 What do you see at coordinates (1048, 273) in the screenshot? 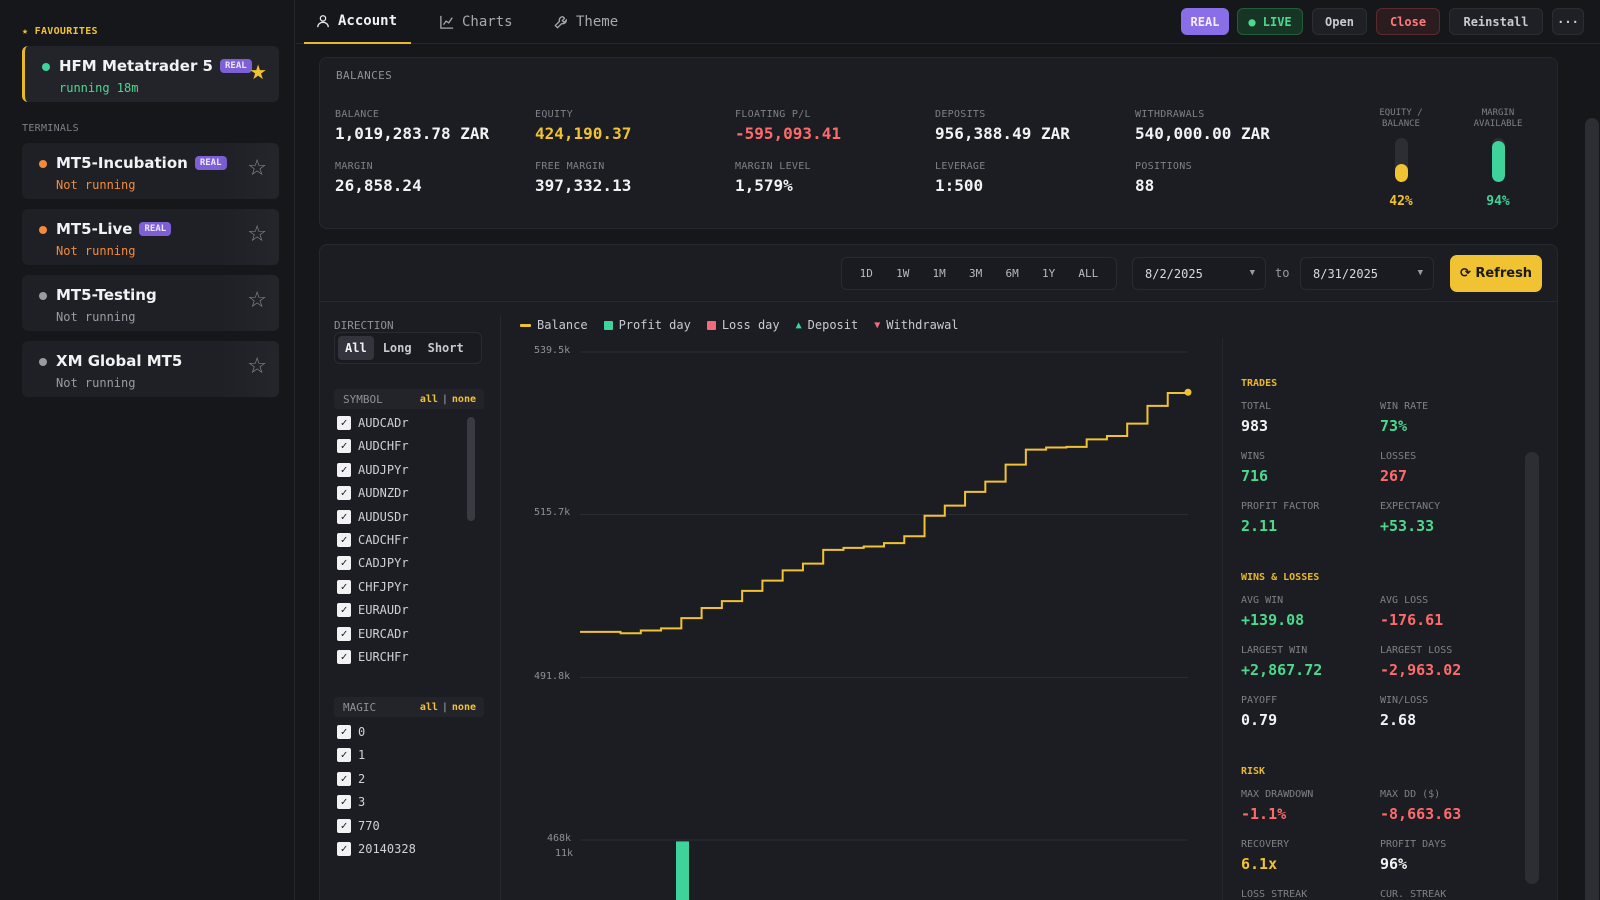
I see `range-button-1y: 1Y` at bounding box center [1048, 273].